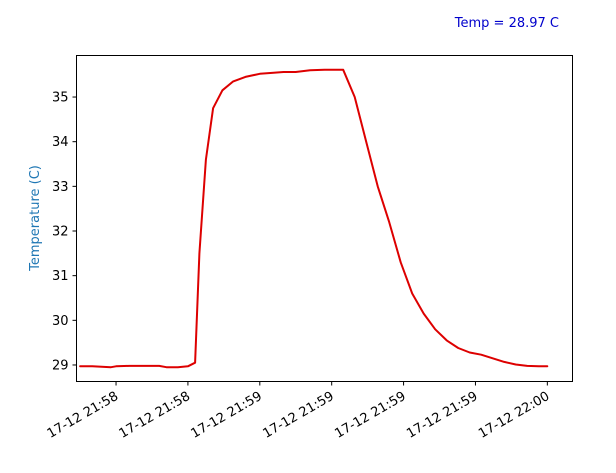 This screenshot has width=616, height=473. I want to click on y-axis-label: Temperature (C), so click(35, 218).